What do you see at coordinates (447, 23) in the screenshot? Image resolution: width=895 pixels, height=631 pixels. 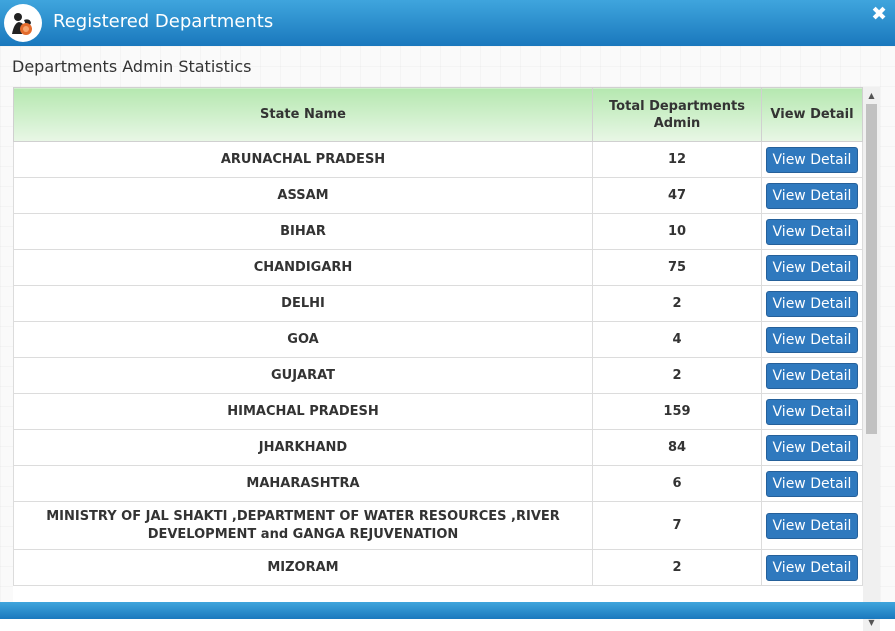 I see `title-bar: Registered Departments ✖` at bounding box center [447, 23].